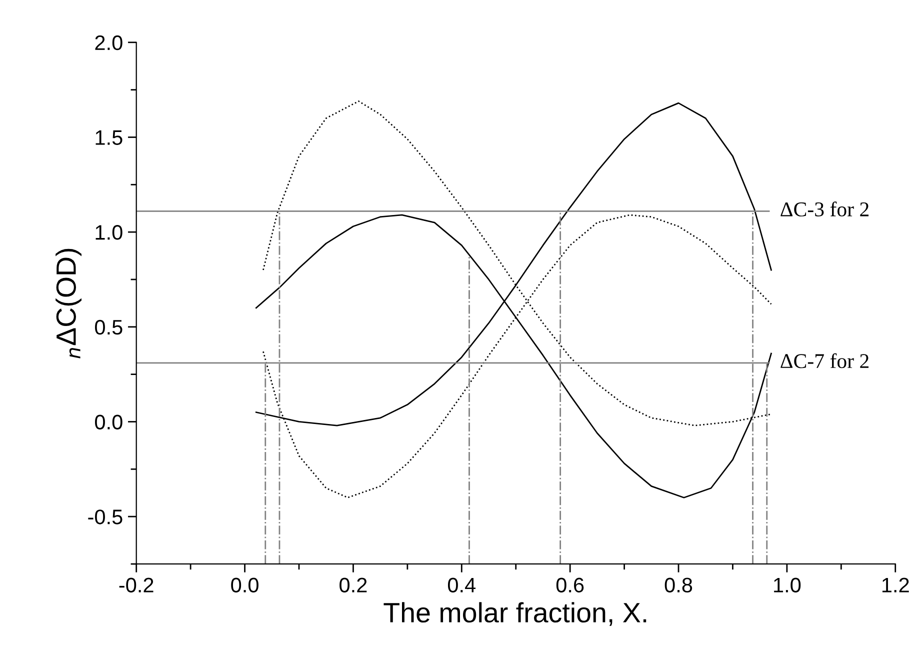 This screenshot has height=652, width=909. What do you see at coordinates (462, 585) in the screenshot?
I see `x-tick-label: 0.4` at bounding box center [462, 585].